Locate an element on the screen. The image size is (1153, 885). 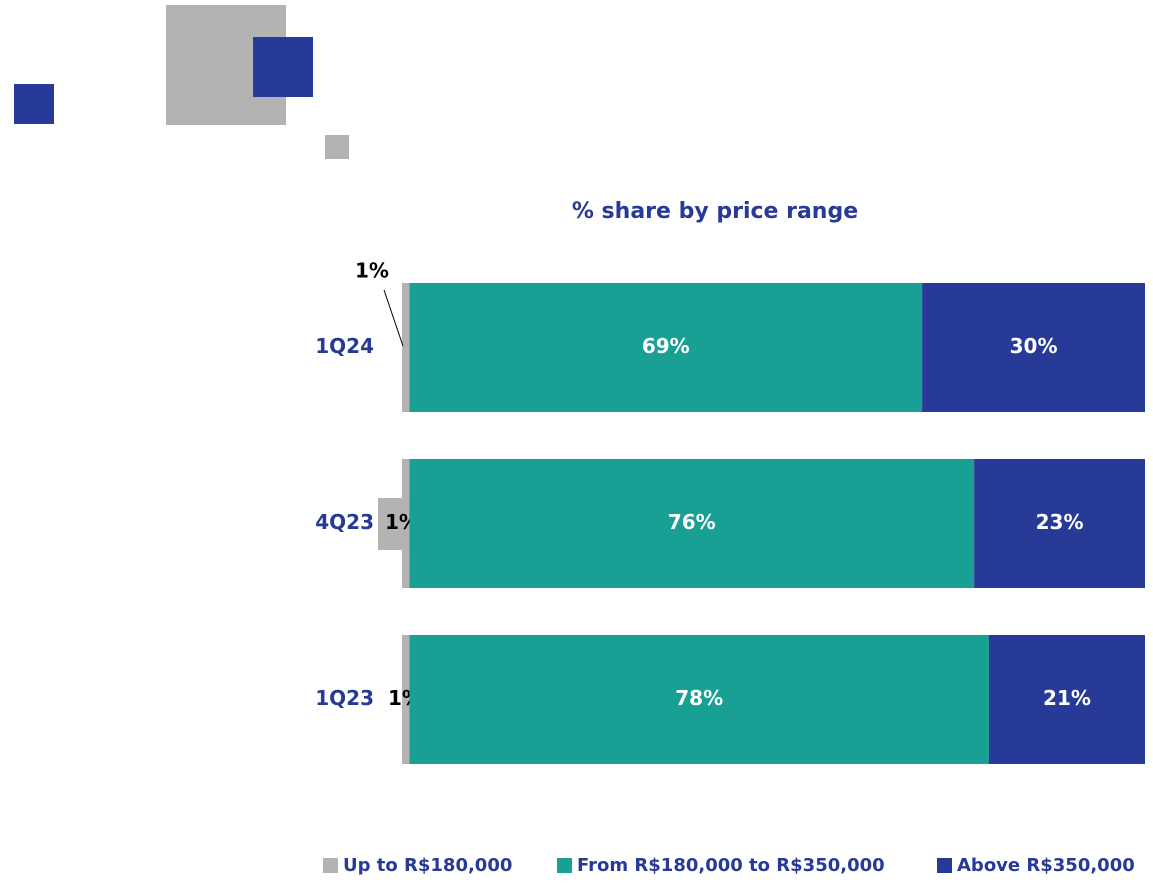
value-label: 1% is located at coordinates (372, 271).